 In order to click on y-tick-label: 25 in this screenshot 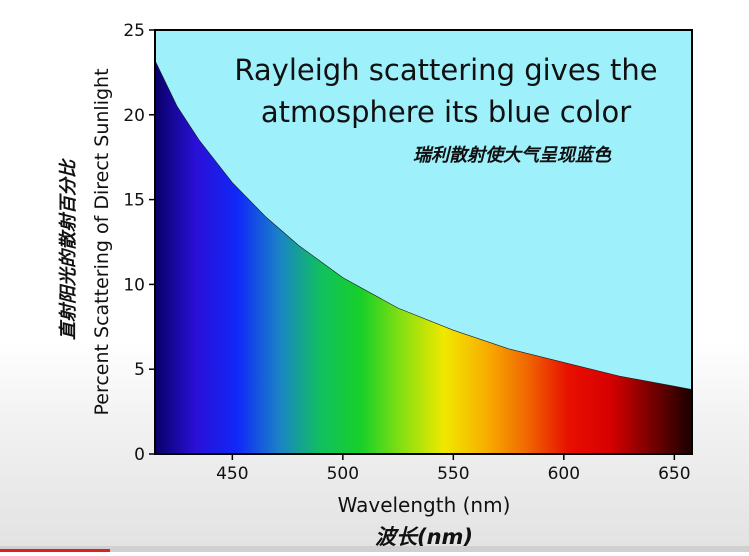, I will do `click(134, 31)`.